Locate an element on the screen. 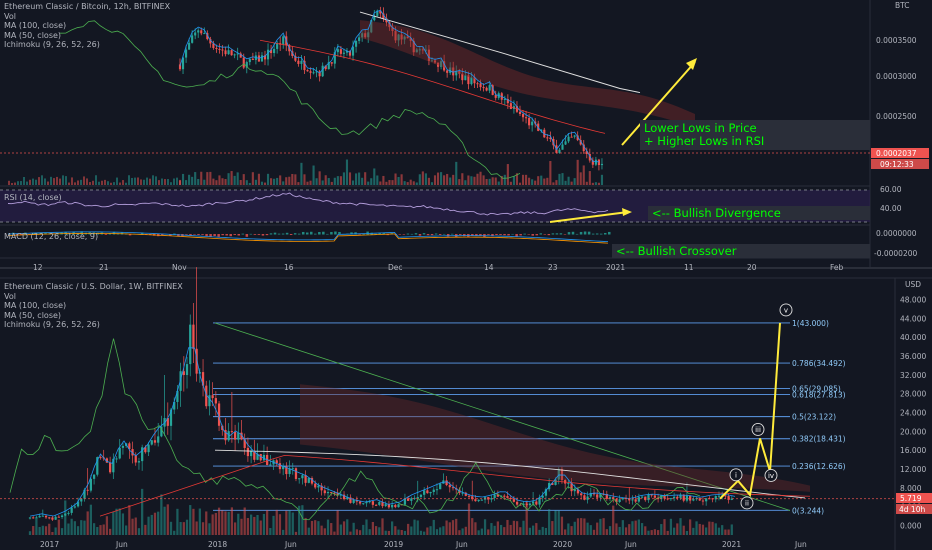  fib-label: 0.786(34.492) is located at coordinates (819, 363).